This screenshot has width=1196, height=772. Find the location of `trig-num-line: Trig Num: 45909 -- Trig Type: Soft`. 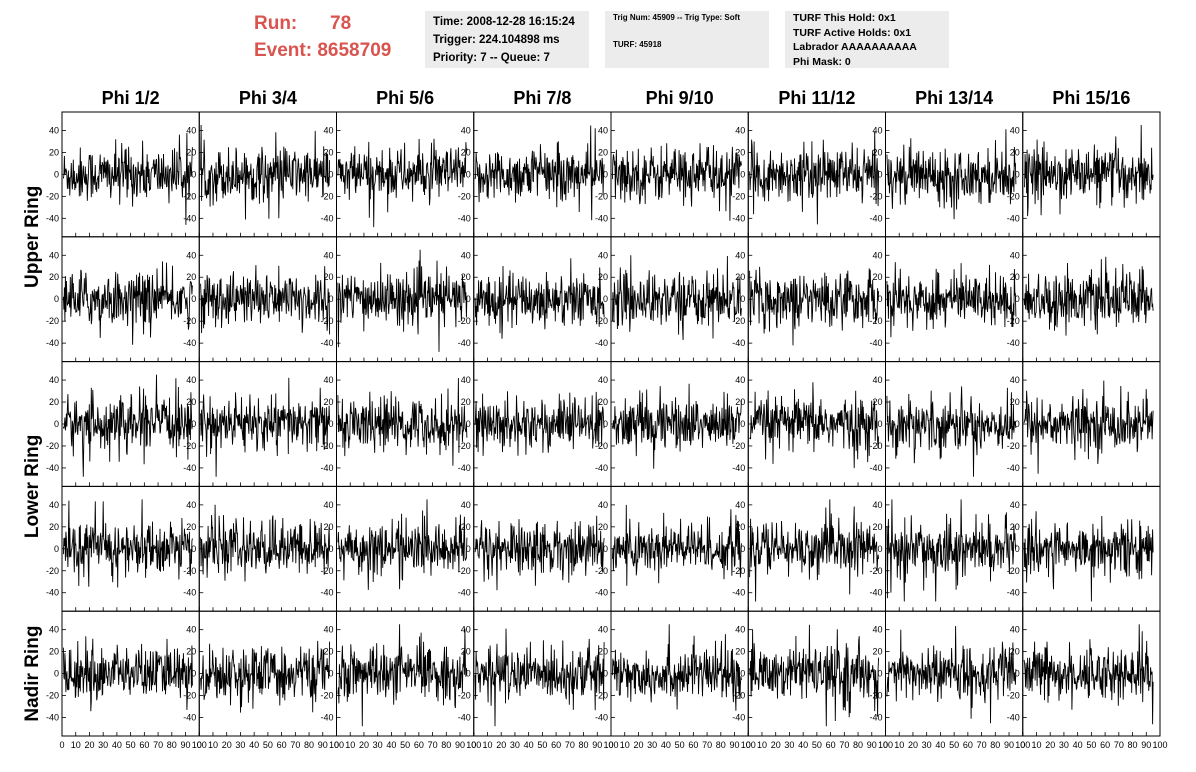

trig-num-line: Trig Num: 45909 -- Trig Type: Soft is located at coordinates (676, 17).